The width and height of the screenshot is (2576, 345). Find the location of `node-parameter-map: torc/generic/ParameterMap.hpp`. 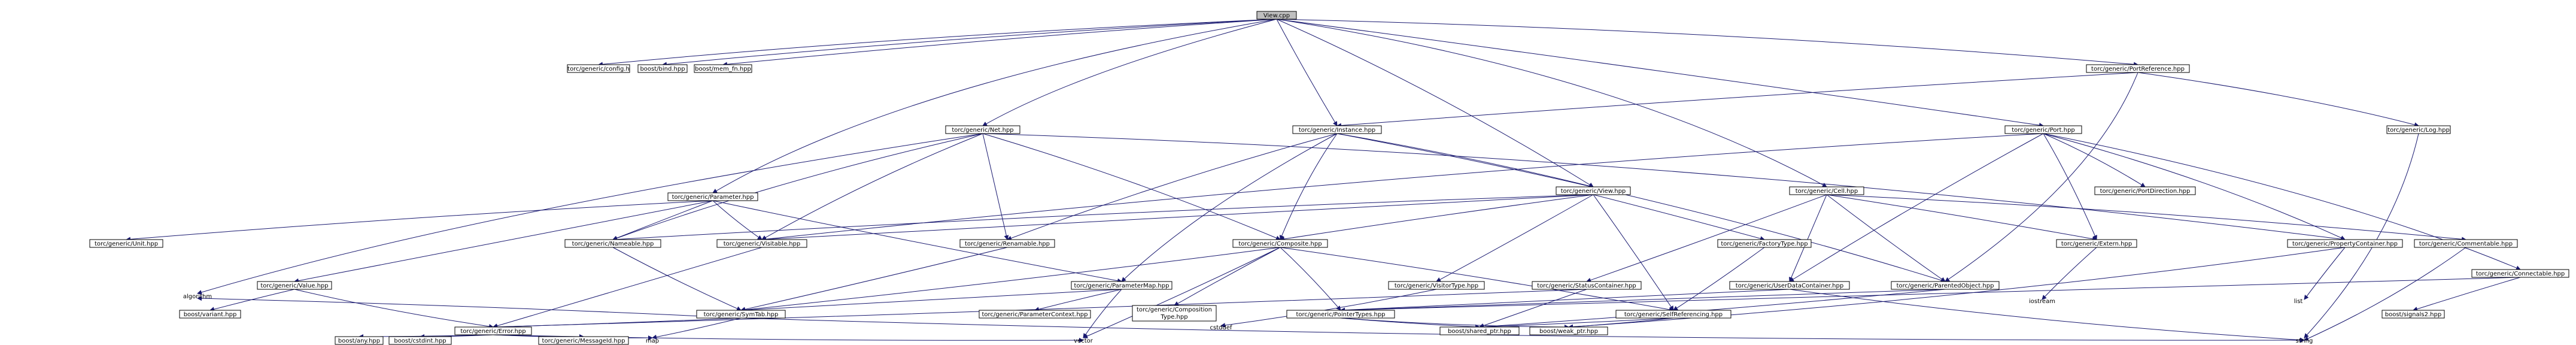

node-parameter-map: torc/generic/ParameterMap.hpp is located at coordinates (1121, 285).